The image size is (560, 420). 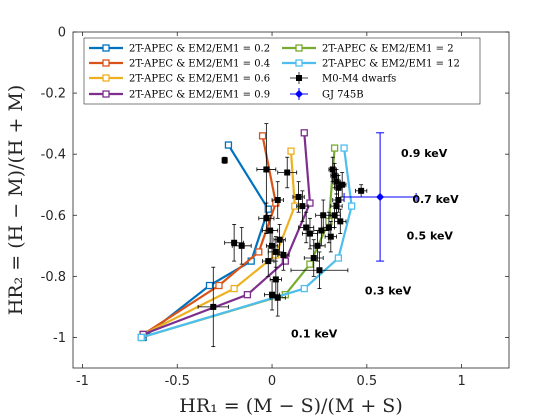 I want to click on gj745b-point, so click(x=380, y=197).